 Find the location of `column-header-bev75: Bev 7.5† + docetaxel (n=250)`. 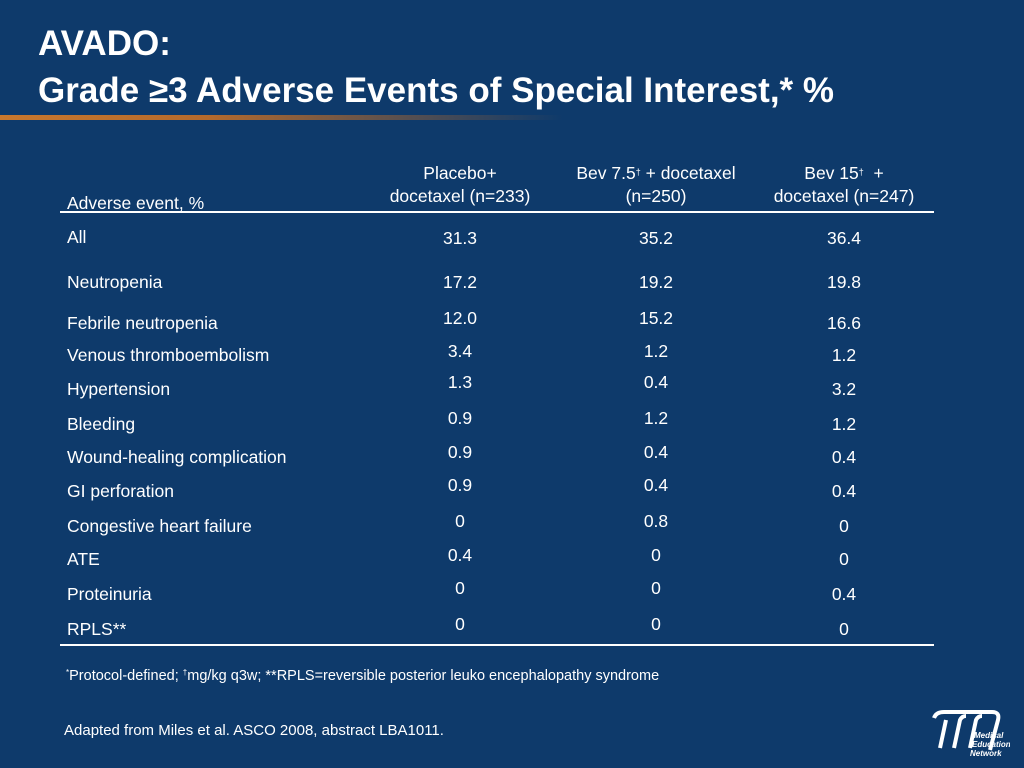

column-header-bev75: Bev 7.5† + docetaxel (n=250) is located at coordinates (656, 185).